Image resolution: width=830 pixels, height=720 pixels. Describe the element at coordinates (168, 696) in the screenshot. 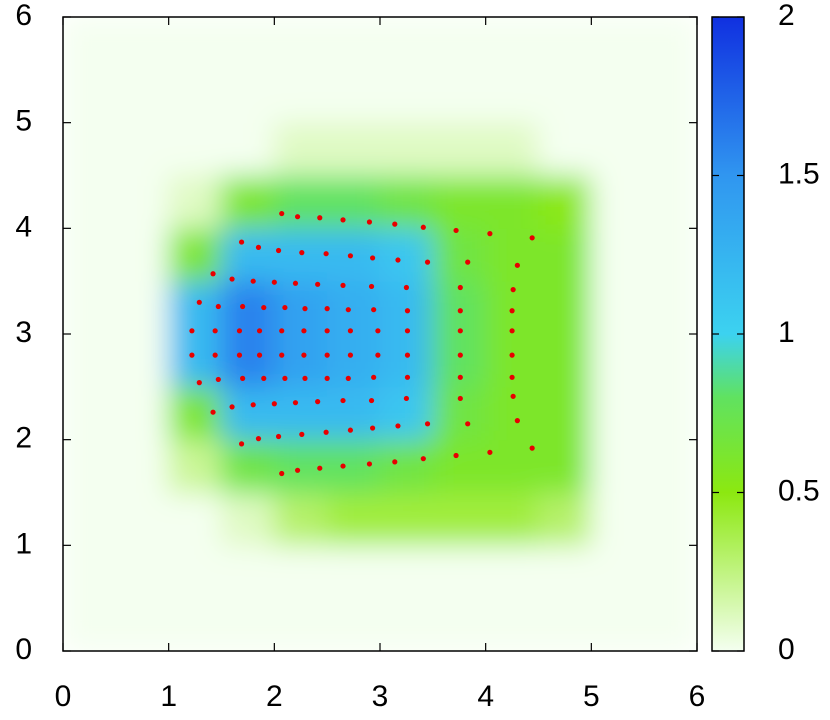

I see `x-tick-label: 1` at that location.